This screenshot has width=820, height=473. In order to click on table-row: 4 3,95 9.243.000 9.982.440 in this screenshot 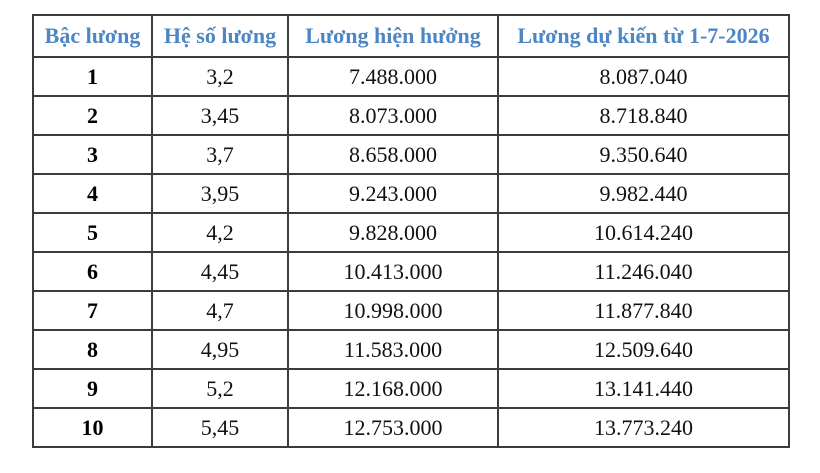, I will do `click(411, 193)`.